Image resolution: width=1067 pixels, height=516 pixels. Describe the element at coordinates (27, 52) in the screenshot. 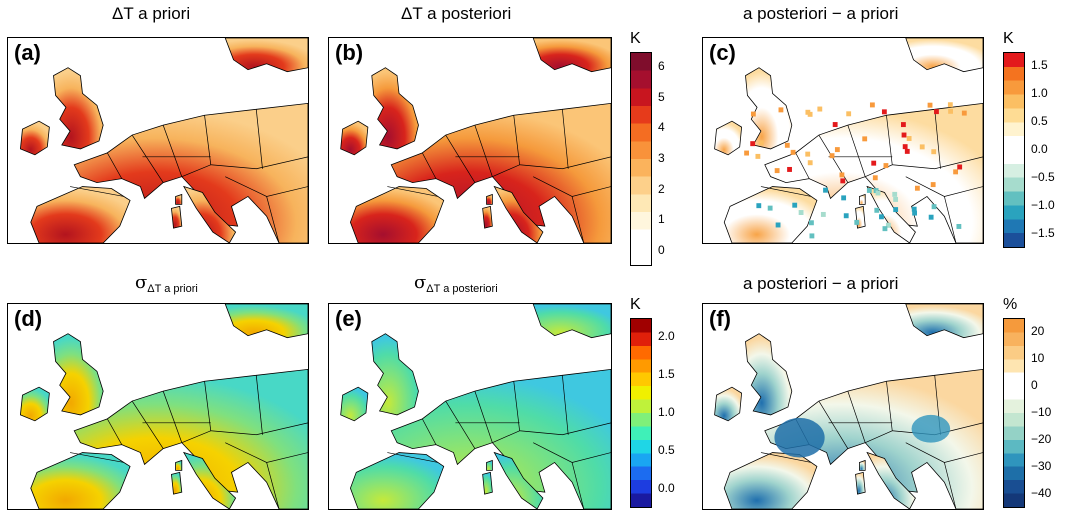

I see `panel-label-a: (a)` at that location.